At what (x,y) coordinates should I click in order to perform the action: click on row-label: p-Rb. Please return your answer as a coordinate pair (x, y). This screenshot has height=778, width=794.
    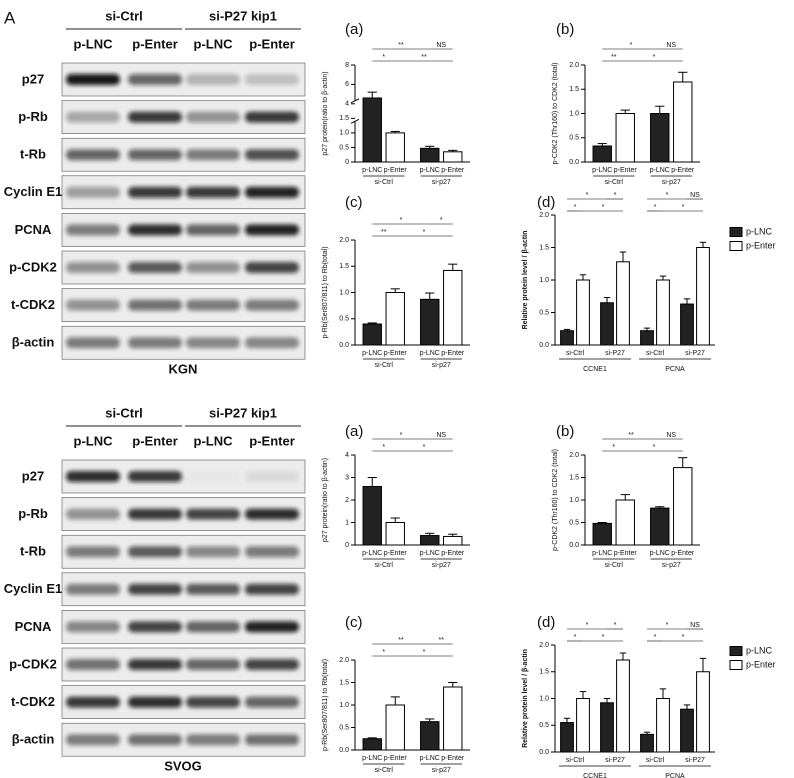
    Looking at the image, I should click on (33, 513).